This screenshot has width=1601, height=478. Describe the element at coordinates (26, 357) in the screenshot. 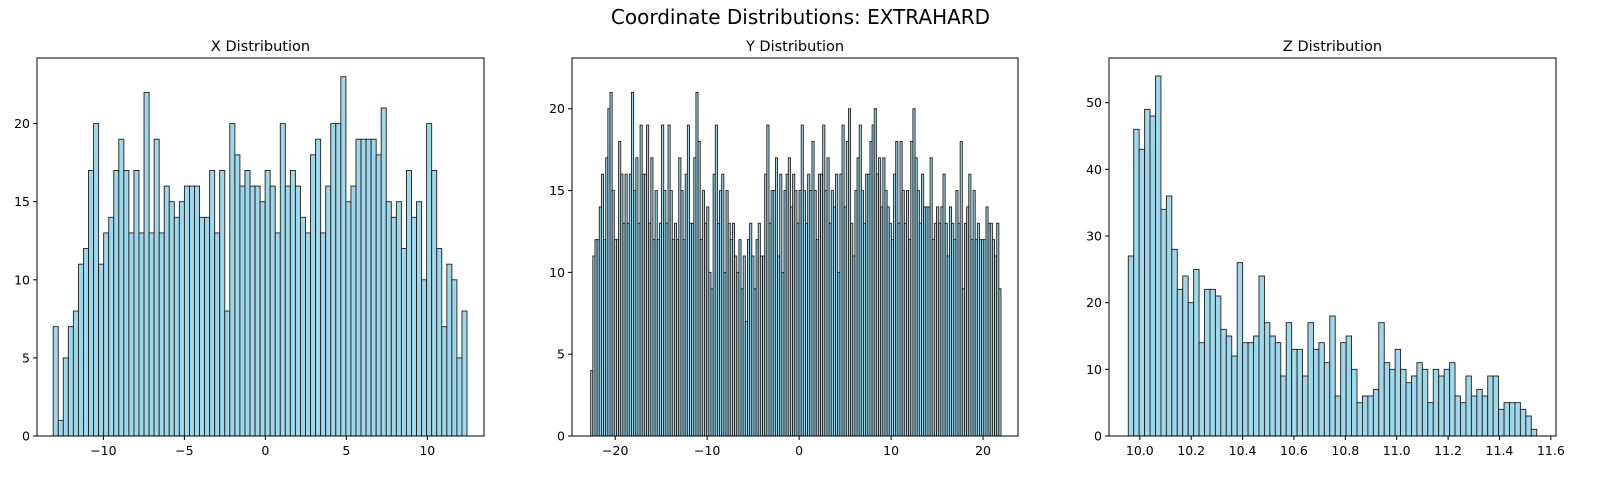

I see `x-ytick-label: 5` at that location.